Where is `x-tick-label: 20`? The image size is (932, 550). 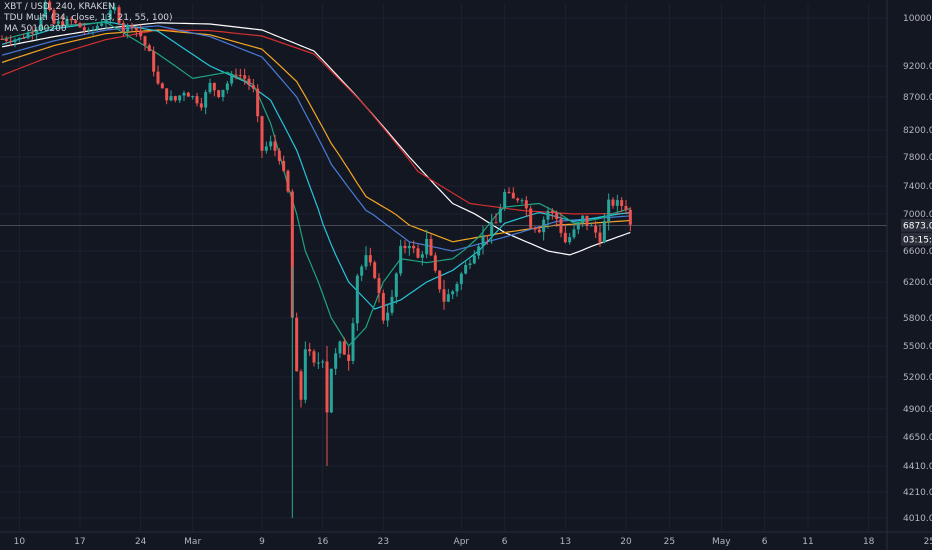 x-tick-label: 20 is located at coordinates (626, 542).